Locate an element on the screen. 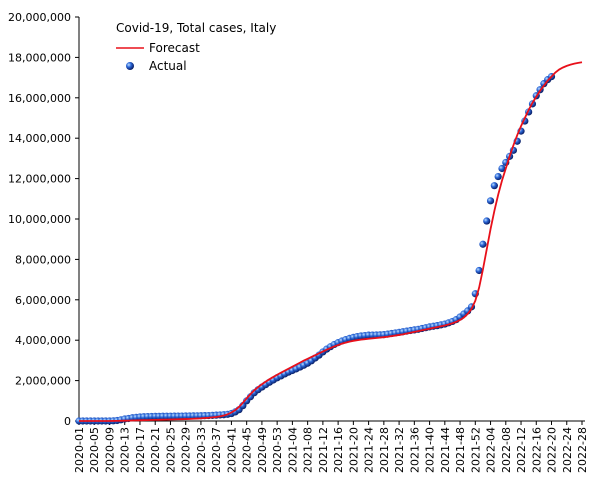 The height and width of the screenshot is (480, 605). x-tick-label: 2020-21 is located at coordinates (155, 450).